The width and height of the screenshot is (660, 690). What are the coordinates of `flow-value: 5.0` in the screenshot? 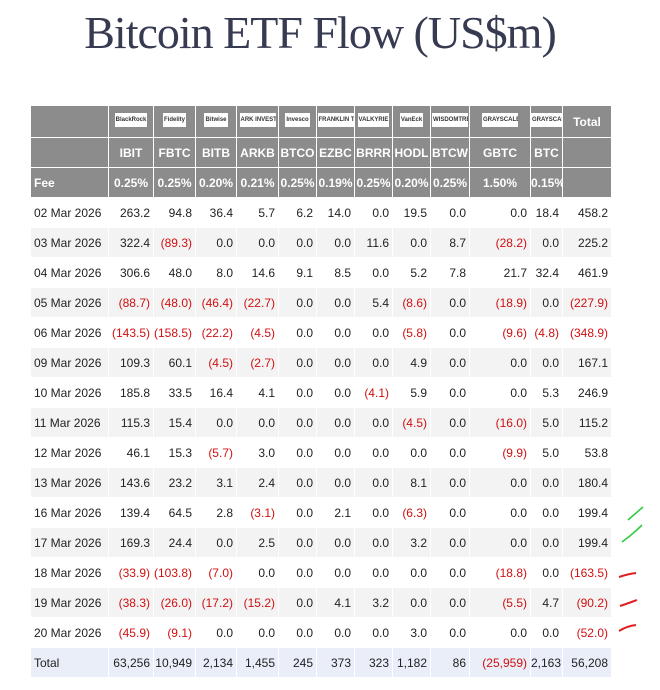 It's located at (546, 452).